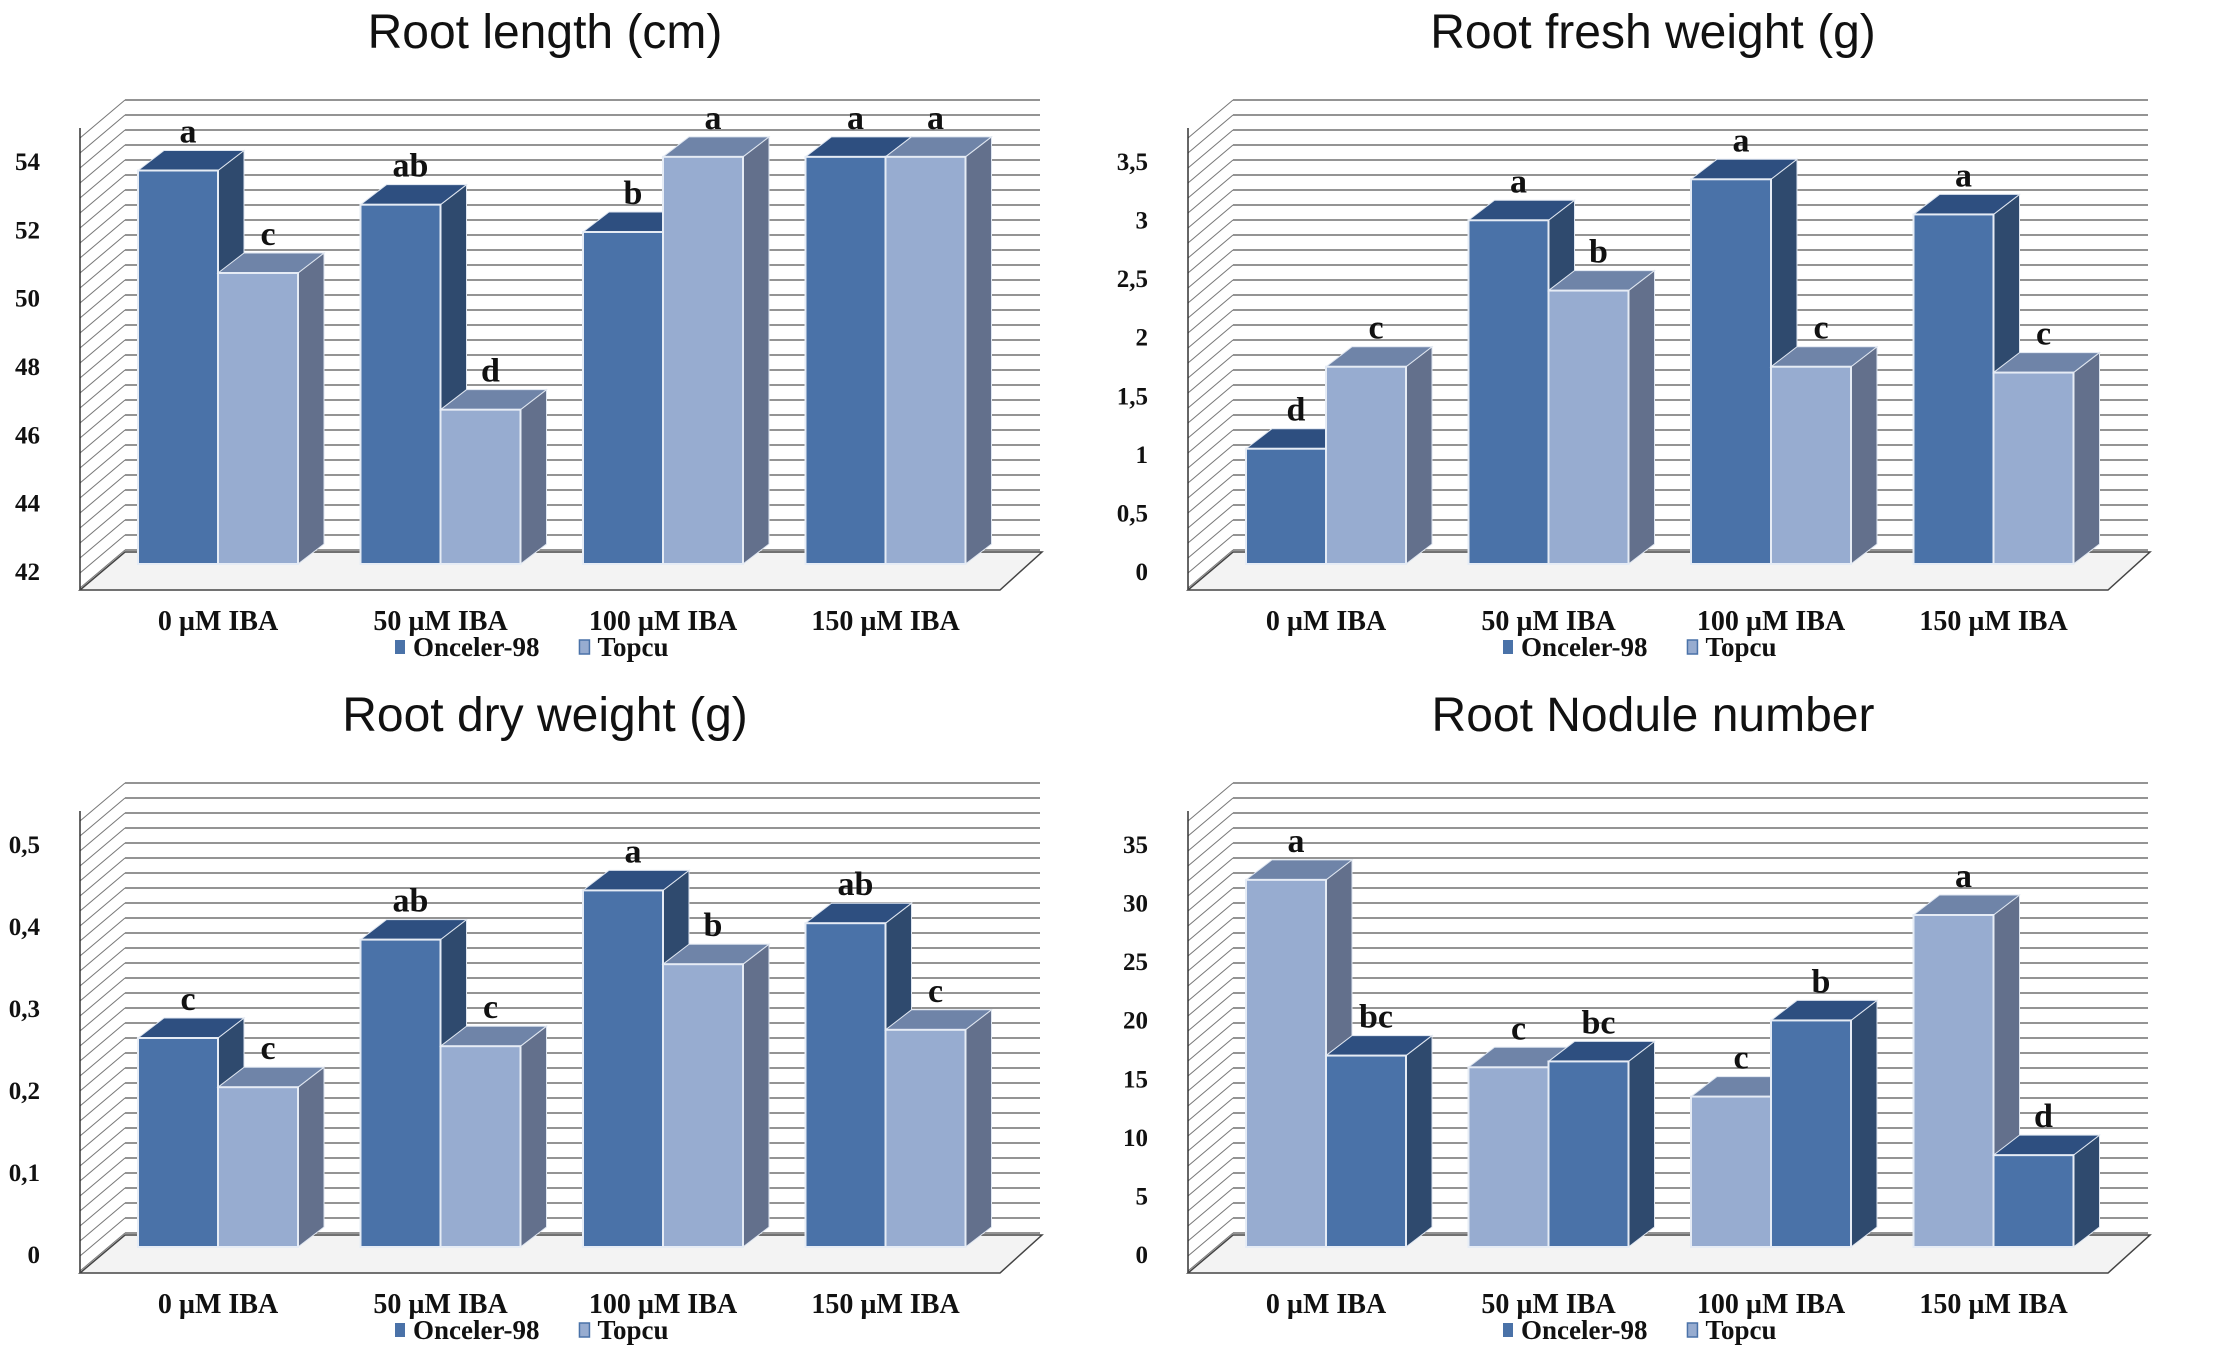 The image size is (2217, 1366). What do you see at coordinates (28, 504) in the screenshot?
I see `y-tick-label: 44` at bounding box center [28, 504].